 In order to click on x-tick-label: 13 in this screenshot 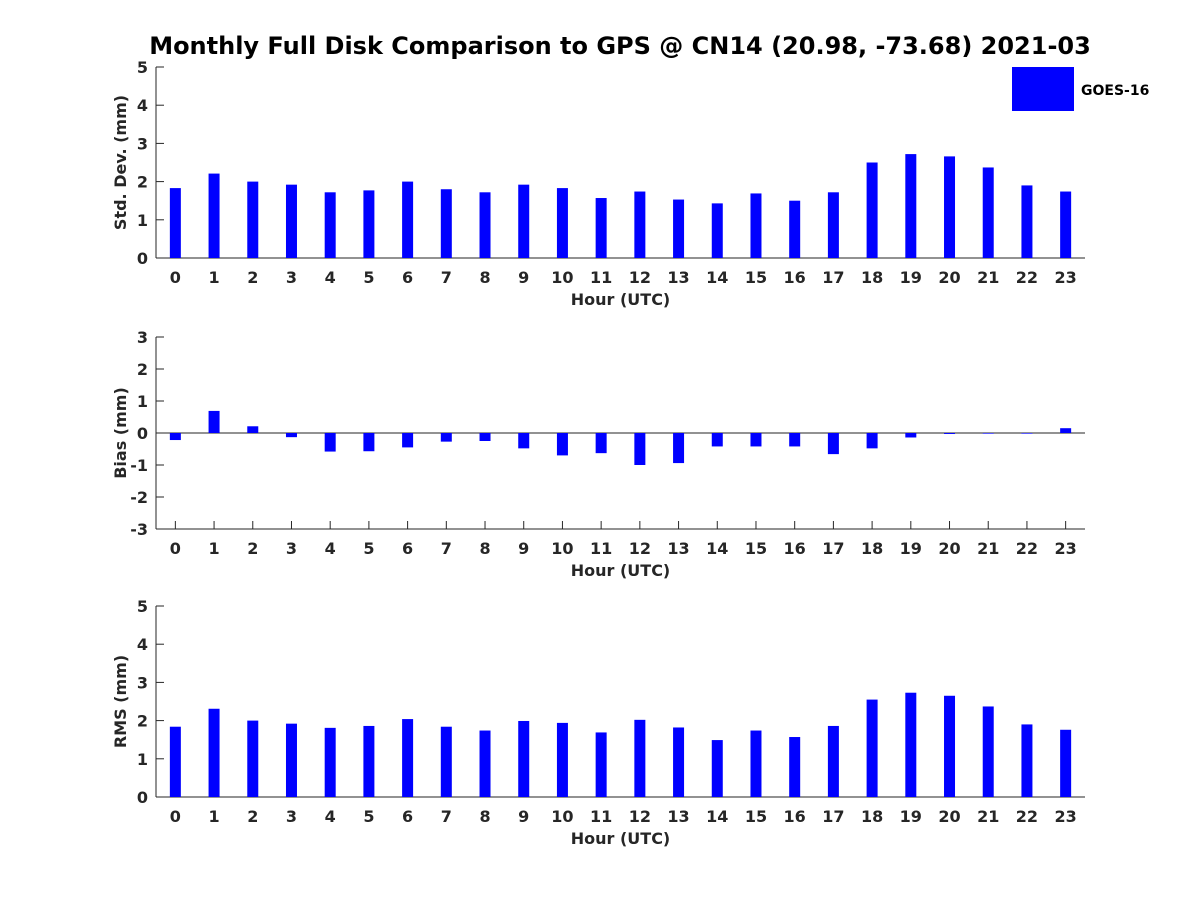, I will do `click(678, 816)`.